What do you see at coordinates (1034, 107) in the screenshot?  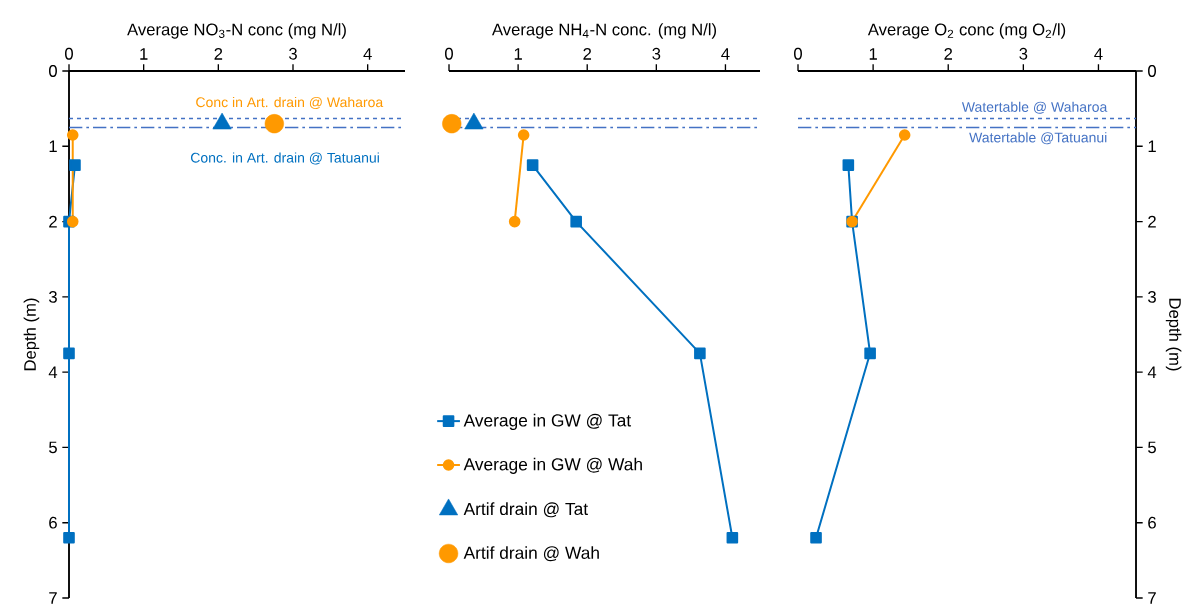 I see `ref-line-label: Watertable @ Waharoa` at bounding box center [1034, 107].